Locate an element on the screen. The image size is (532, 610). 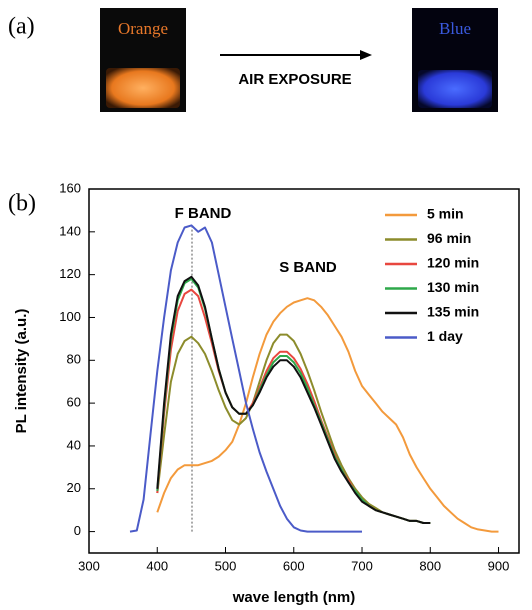
arrow-label: AIR EXPOSURE is located at coordinates (294, 79).